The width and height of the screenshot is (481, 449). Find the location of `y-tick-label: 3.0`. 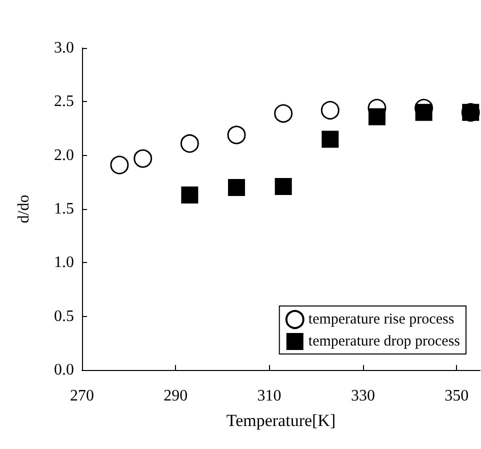

y-tick-label: 3.0 is located at coordinates (64, 48).